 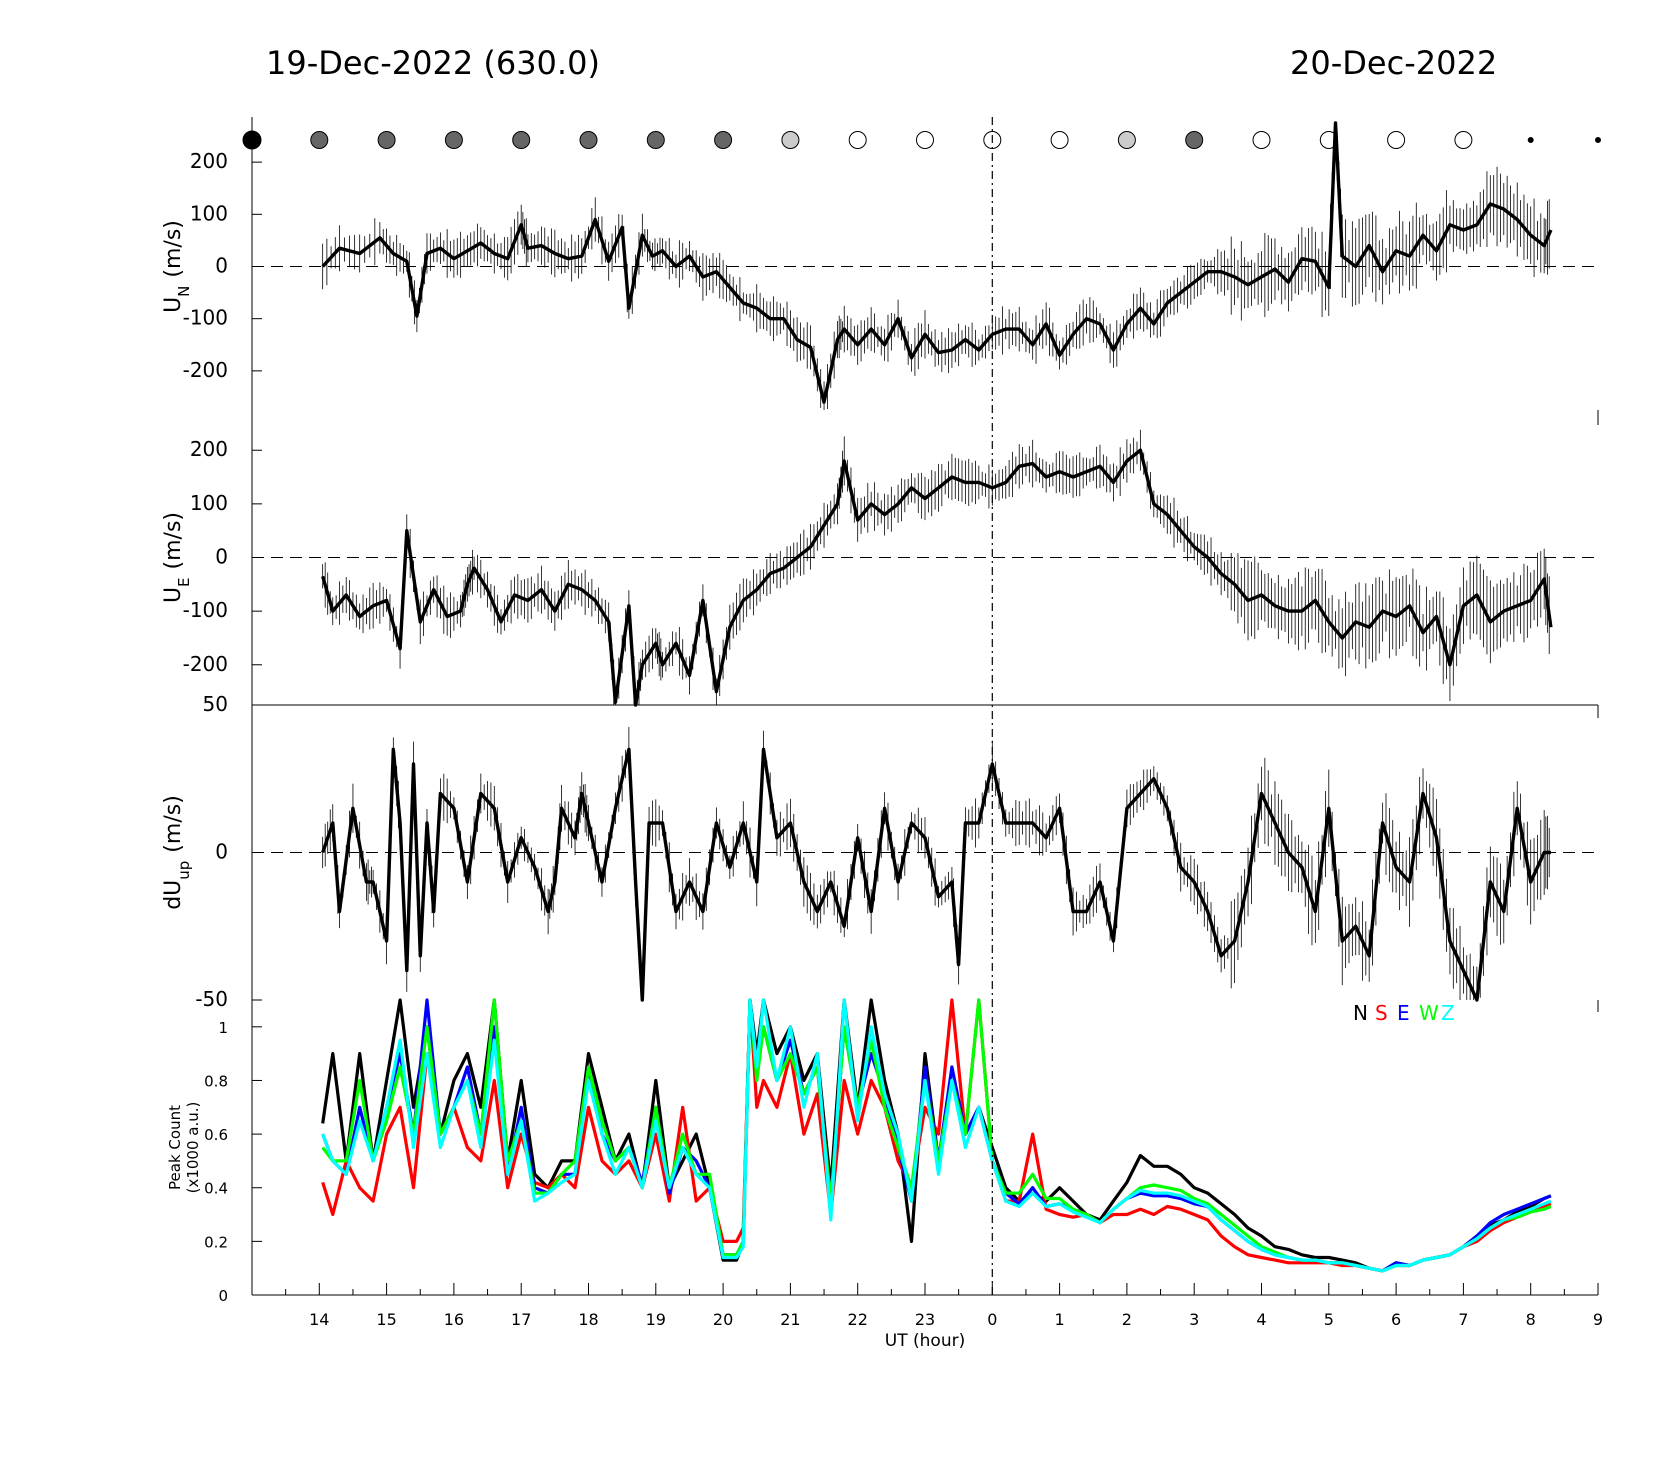 What do you see at coordinates (1360, 1013) in the screenshot?
I see `legend-item: N` at bounding box center [1360, 1013].